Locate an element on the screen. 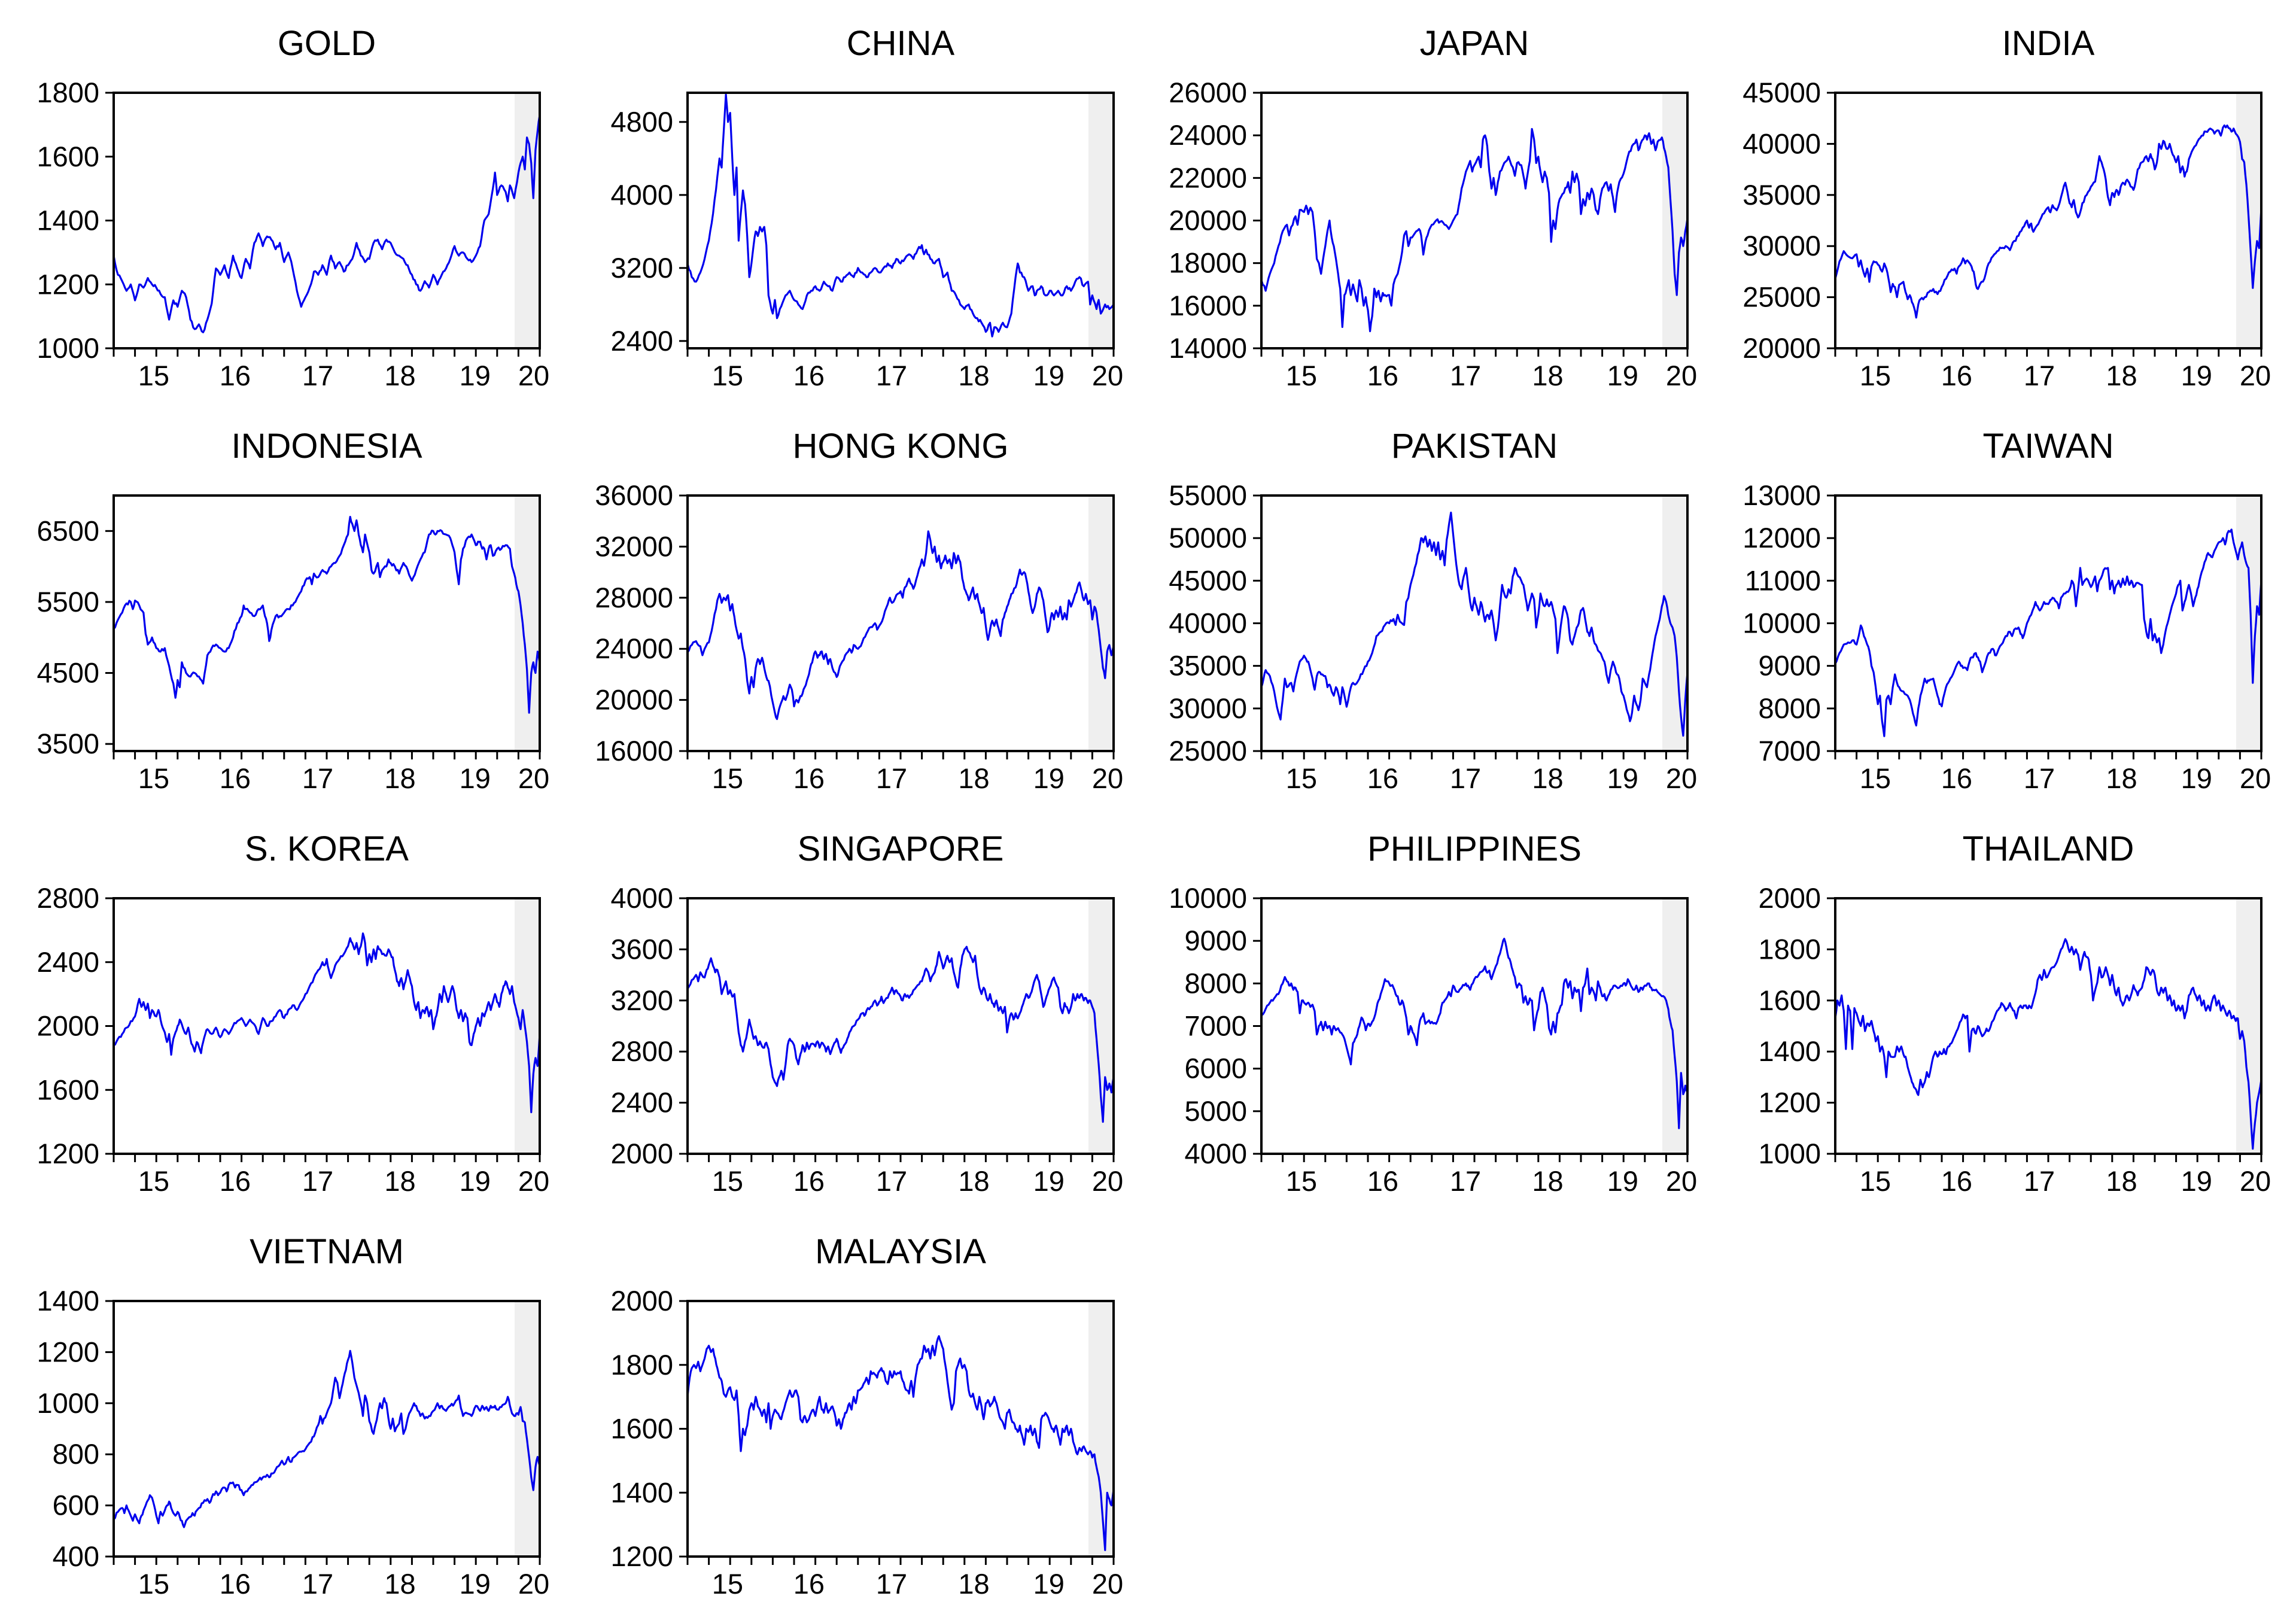 Image resolution: width=2296 pixels, height=1611 pixels. chart-title: S. KOREA is located at coordinates (327, 848).